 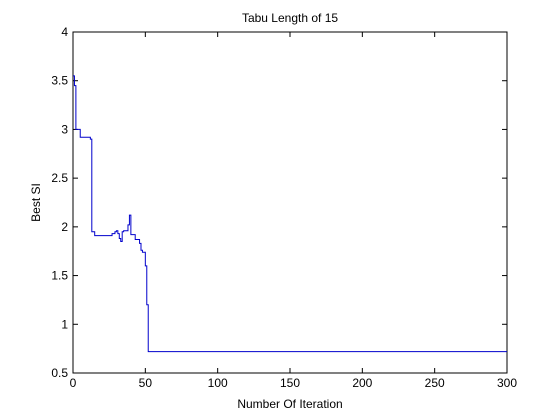 What do you see at coordinates (289, 404) in the screenshot?
I see `x-axis-label: Number Of Iteration` at bounding box center [289, 404].